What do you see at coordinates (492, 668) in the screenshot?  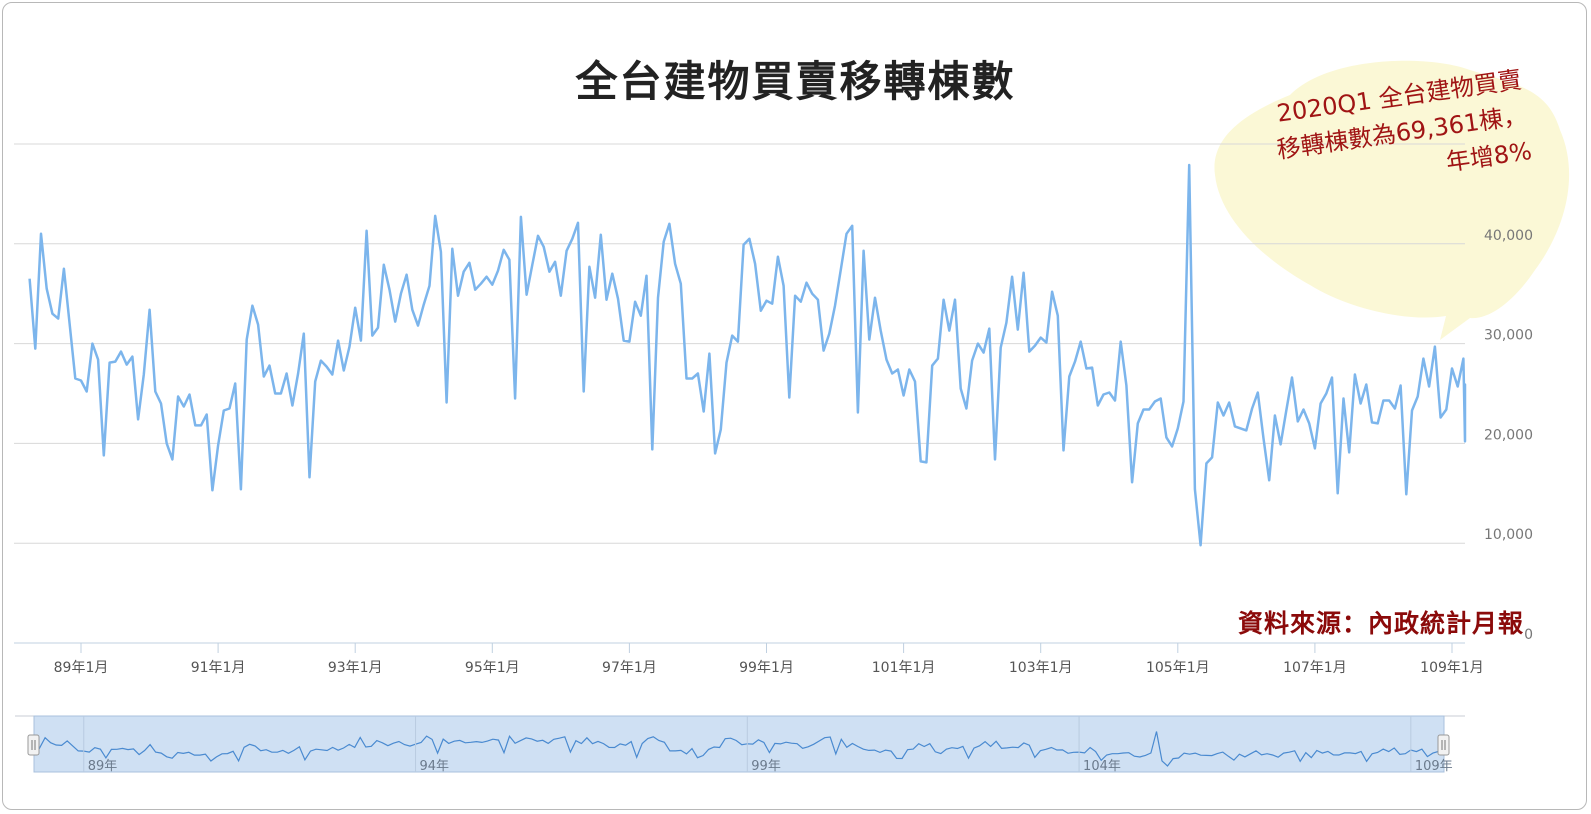 I see `x-tick-label: 95年1月` at bounding box center [492, 668].